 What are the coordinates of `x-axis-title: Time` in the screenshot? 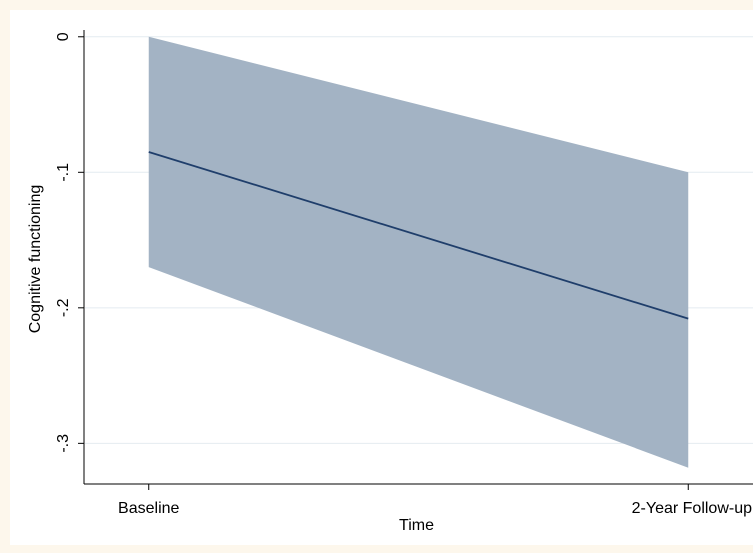 It's located at (416, 525).